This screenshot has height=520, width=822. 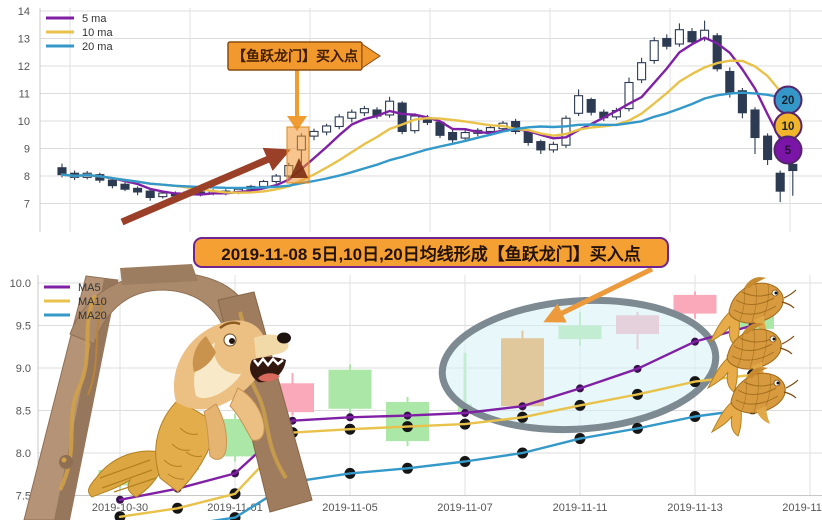 I want to click on svg-text: 2019-11-07, so click(x=464, y=508).